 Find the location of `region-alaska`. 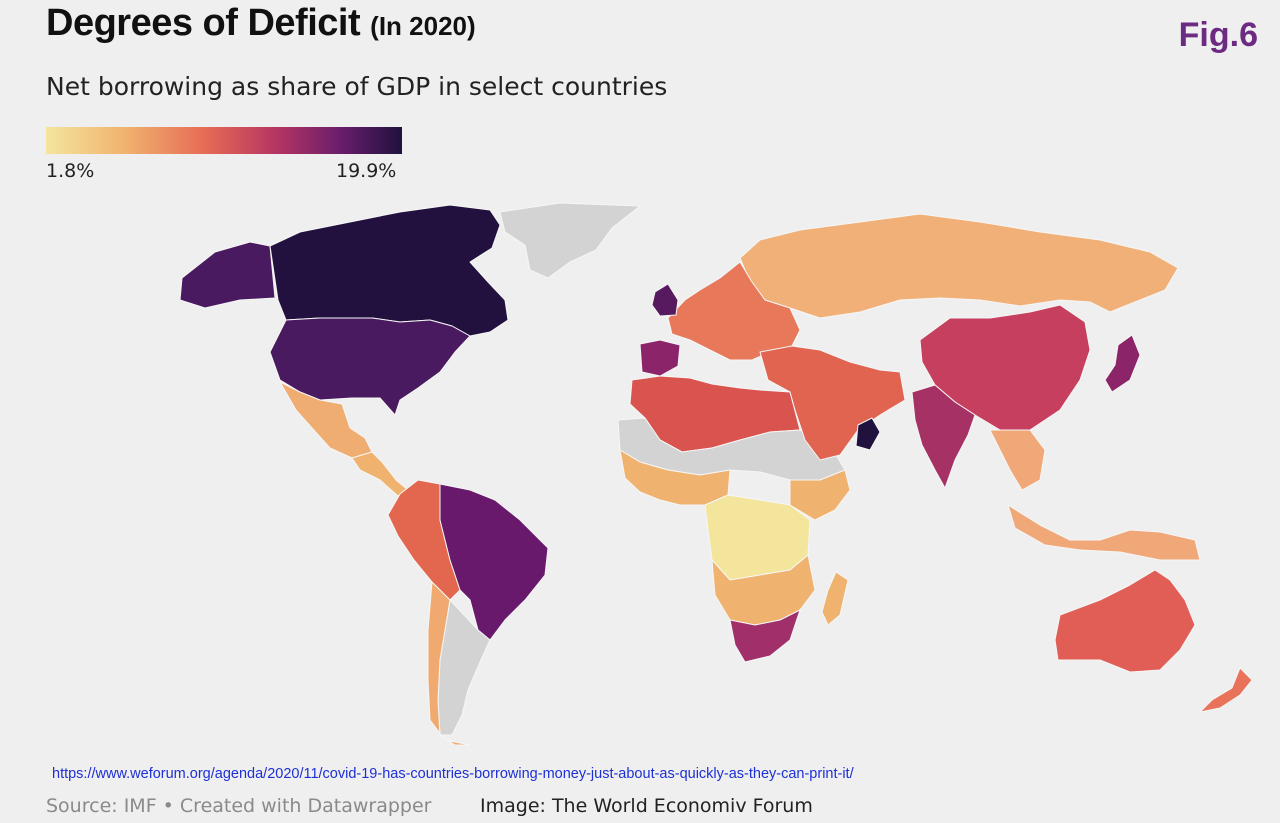

region-alaska is located at coordinates (227, 275).